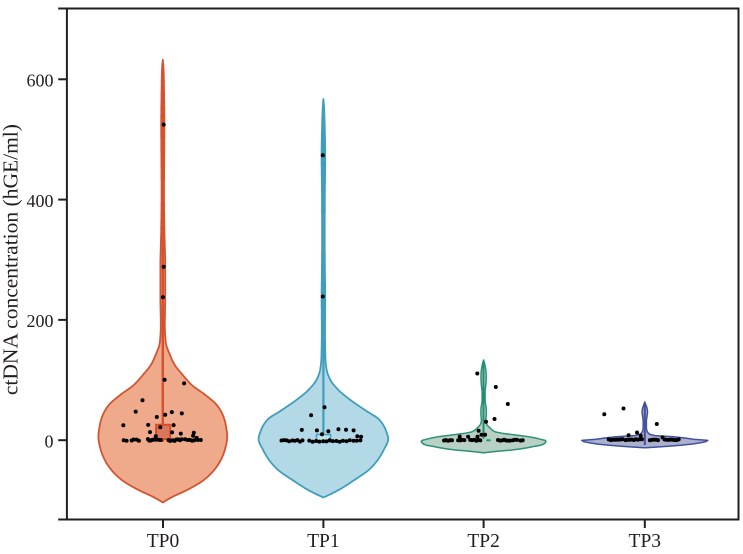 The height and width of the screenshot is (554, 743). I want to click on svg-text: TP1, so click(323, 541).